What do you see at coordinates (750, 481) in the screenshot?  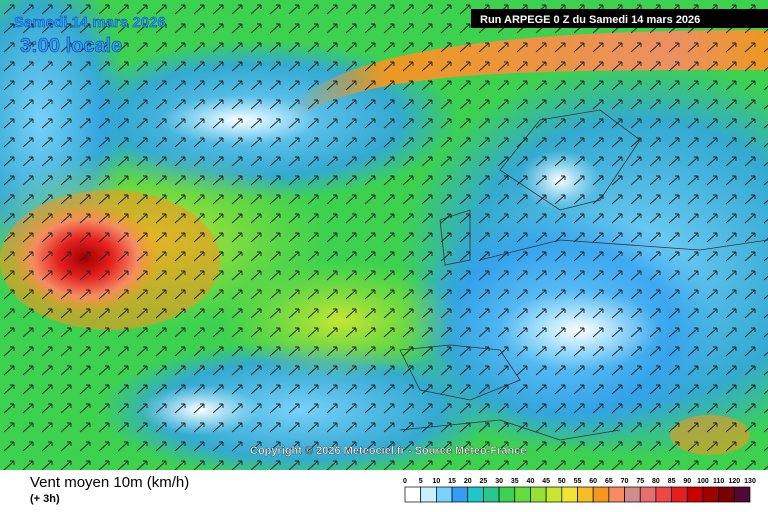 I see `legend-label: 130` at bounding box center [750, 481].